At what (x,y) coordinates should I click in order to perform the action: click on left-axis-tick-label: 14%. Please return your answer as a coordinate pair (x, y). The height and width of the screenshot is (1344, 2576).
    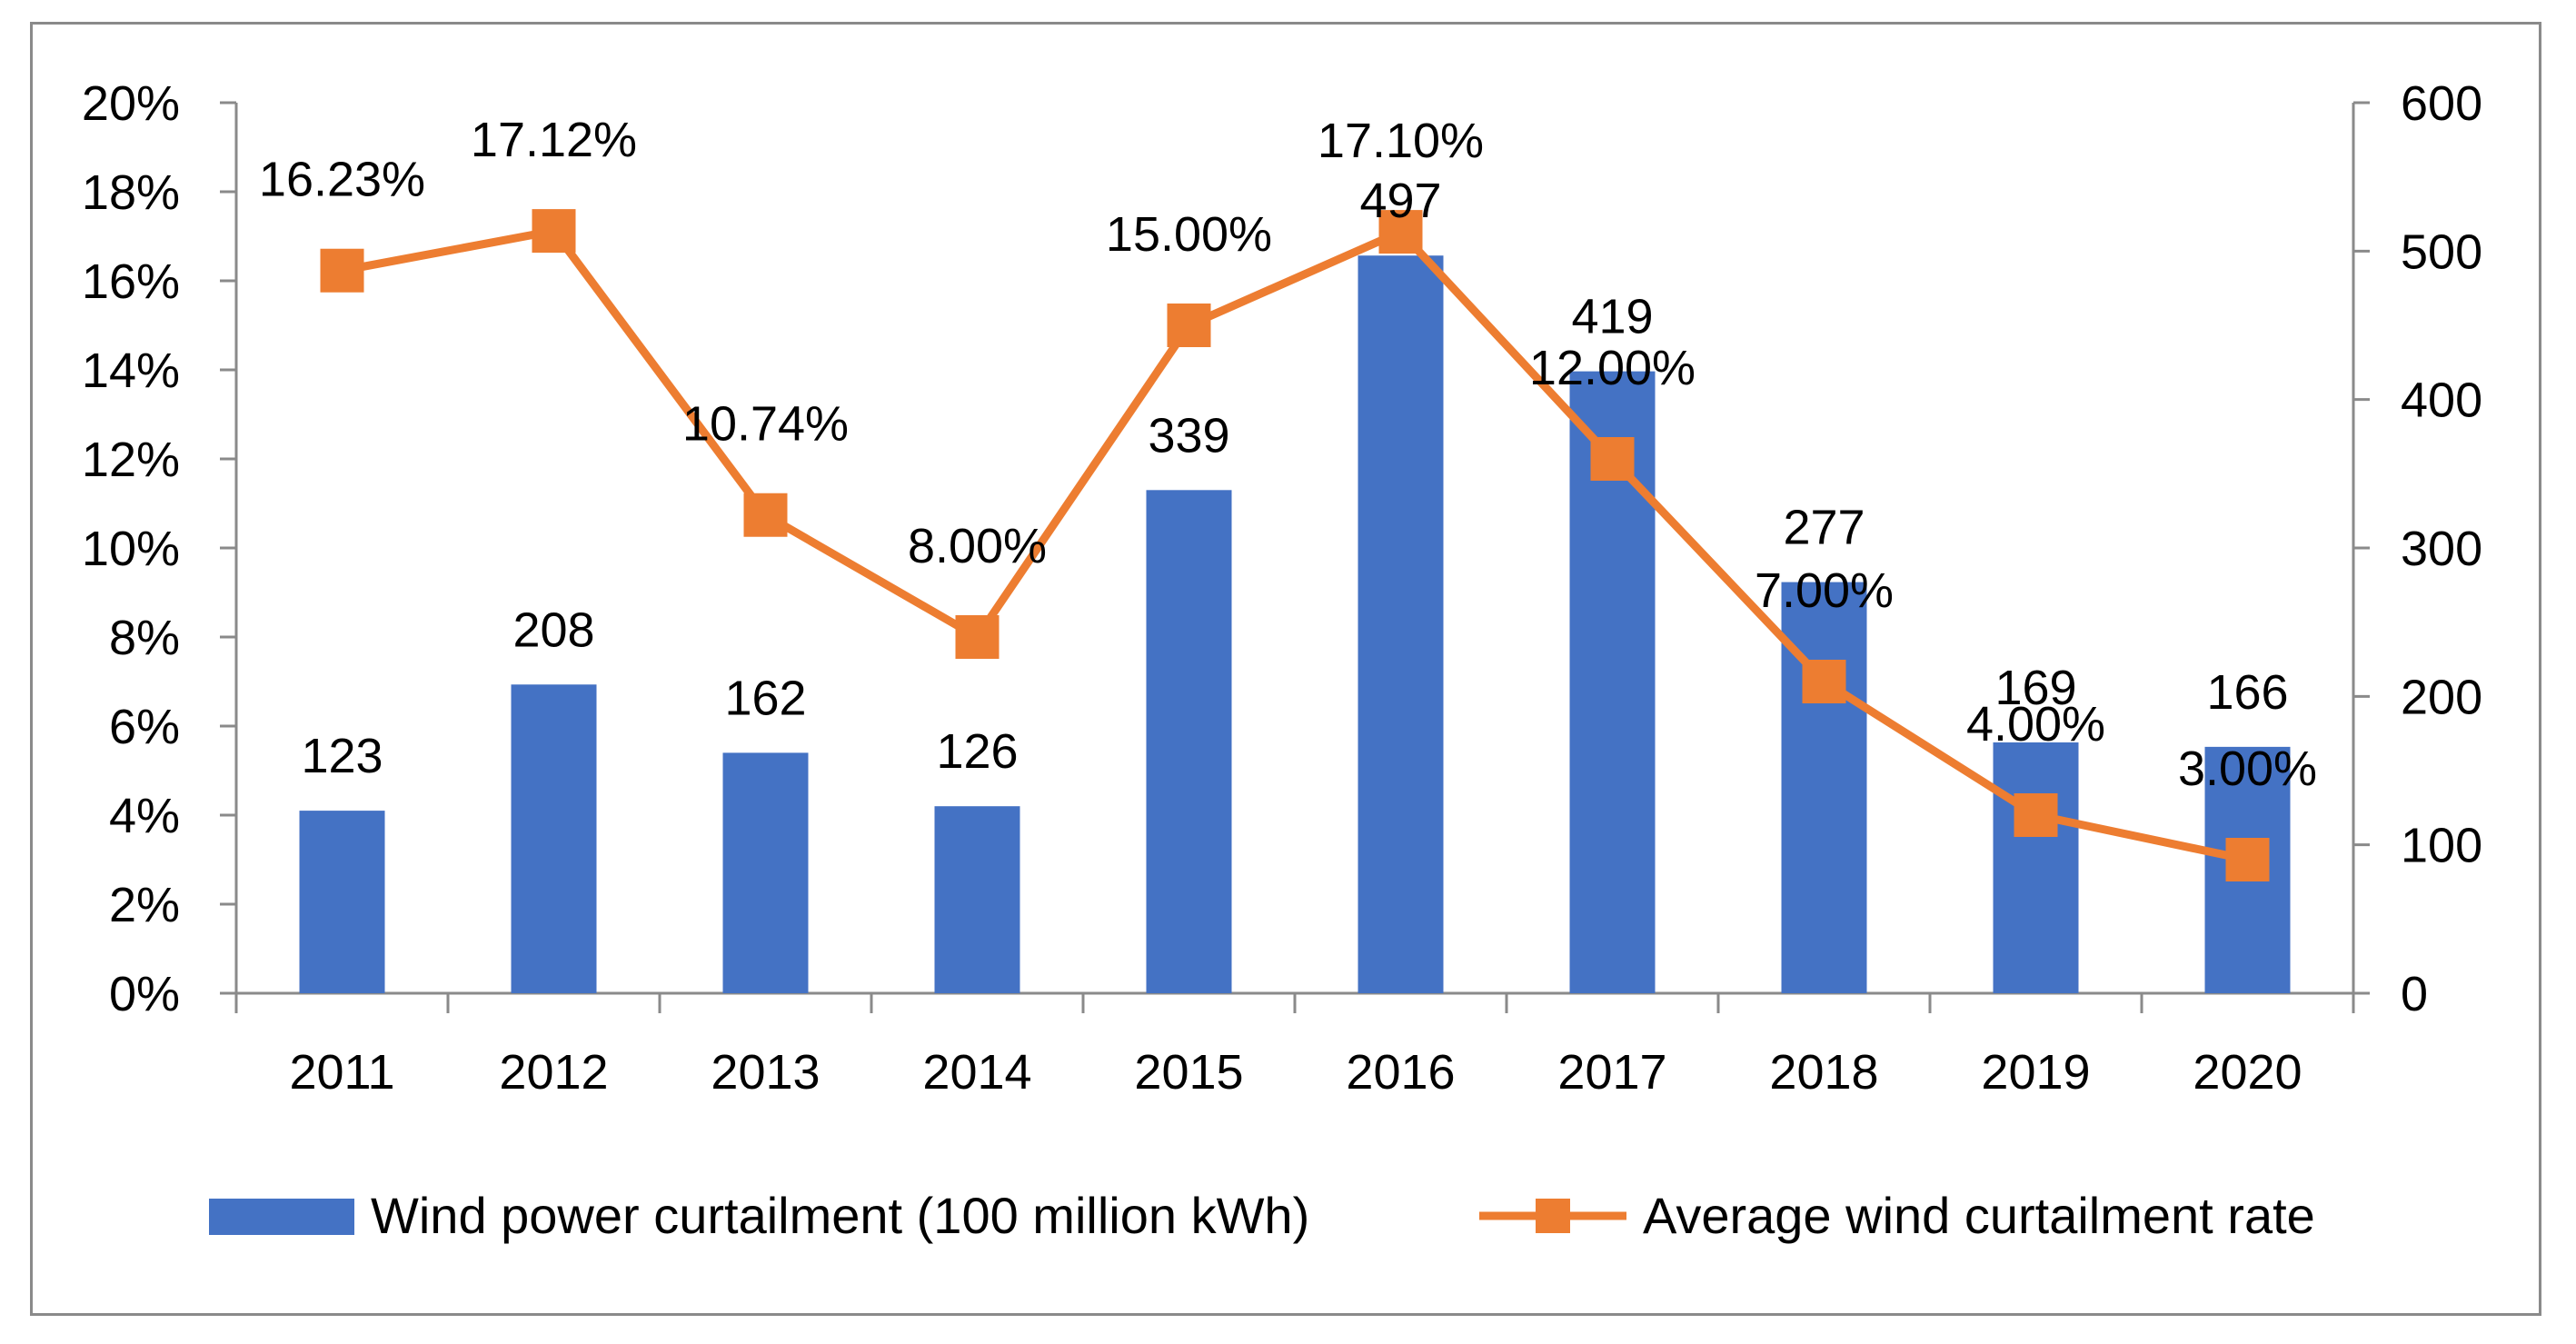
    Looking at the image, I should click on (131, 370).